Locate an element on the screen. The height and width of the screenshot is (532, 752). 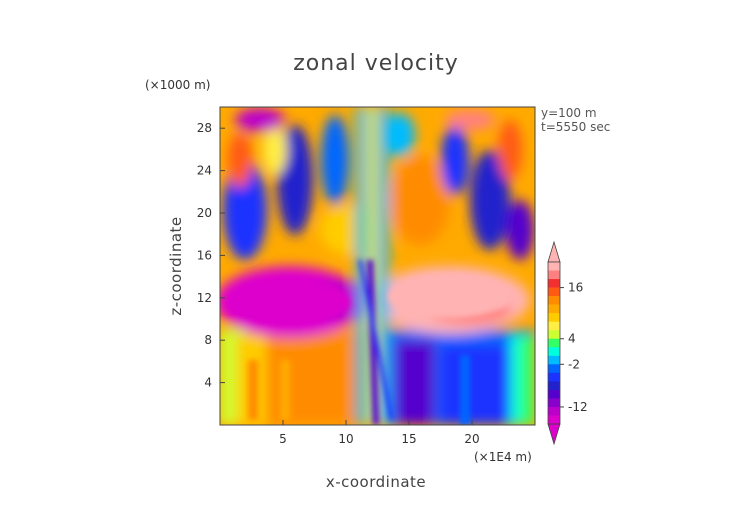
colorbar: 16 4 -2 -12 is located at coordinates (567, 343).